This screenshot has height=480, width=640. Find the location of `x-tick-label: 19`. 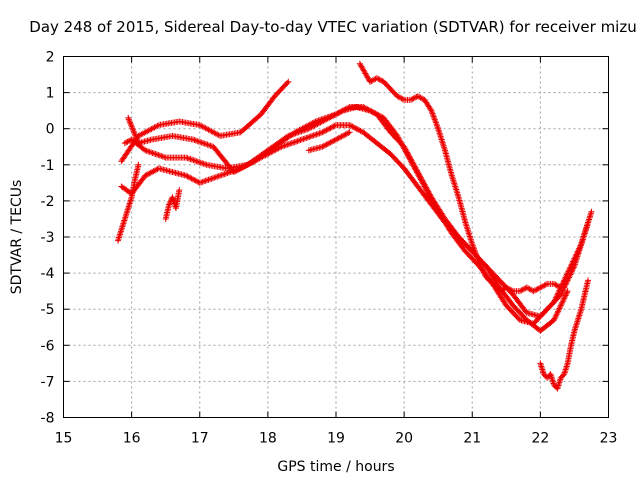

x-tick-label: 19 is located at coordinates (336, 439).